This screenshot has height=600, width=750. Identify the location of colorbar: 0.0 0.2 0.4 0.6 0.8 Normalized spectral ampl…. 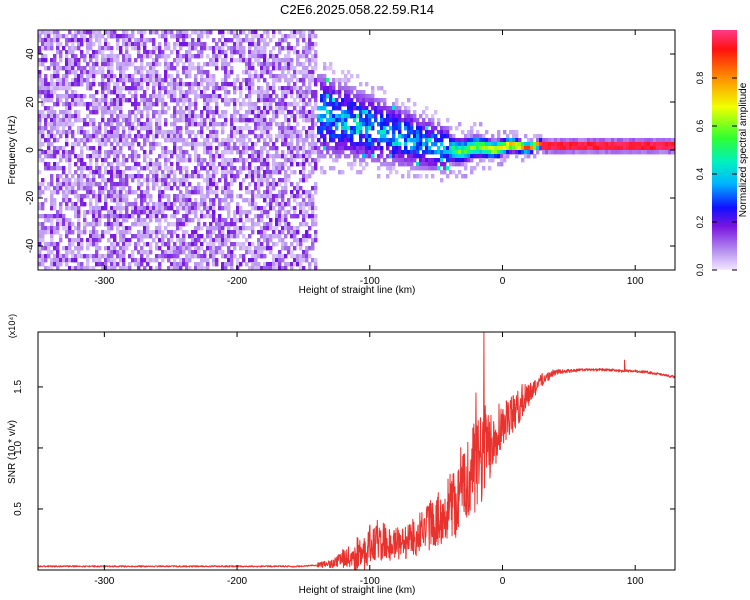
(722, 153).